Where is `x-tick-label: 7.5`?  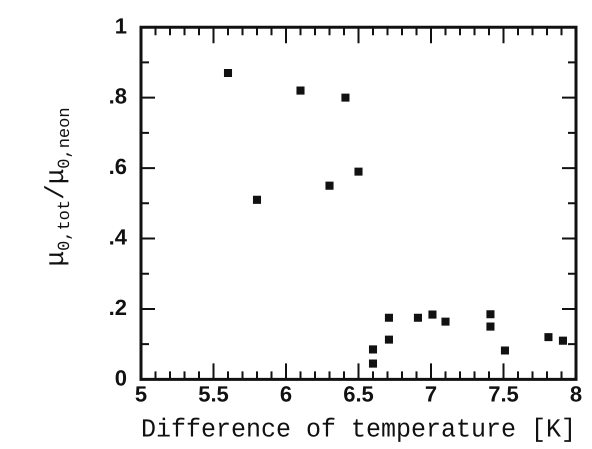 x-tick-label: 7.5 is located at coordinates (503, 394).